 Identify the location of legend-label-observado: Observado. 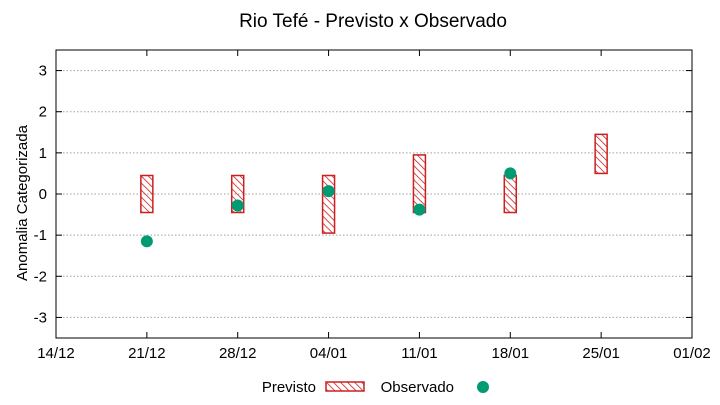
(417, 387).